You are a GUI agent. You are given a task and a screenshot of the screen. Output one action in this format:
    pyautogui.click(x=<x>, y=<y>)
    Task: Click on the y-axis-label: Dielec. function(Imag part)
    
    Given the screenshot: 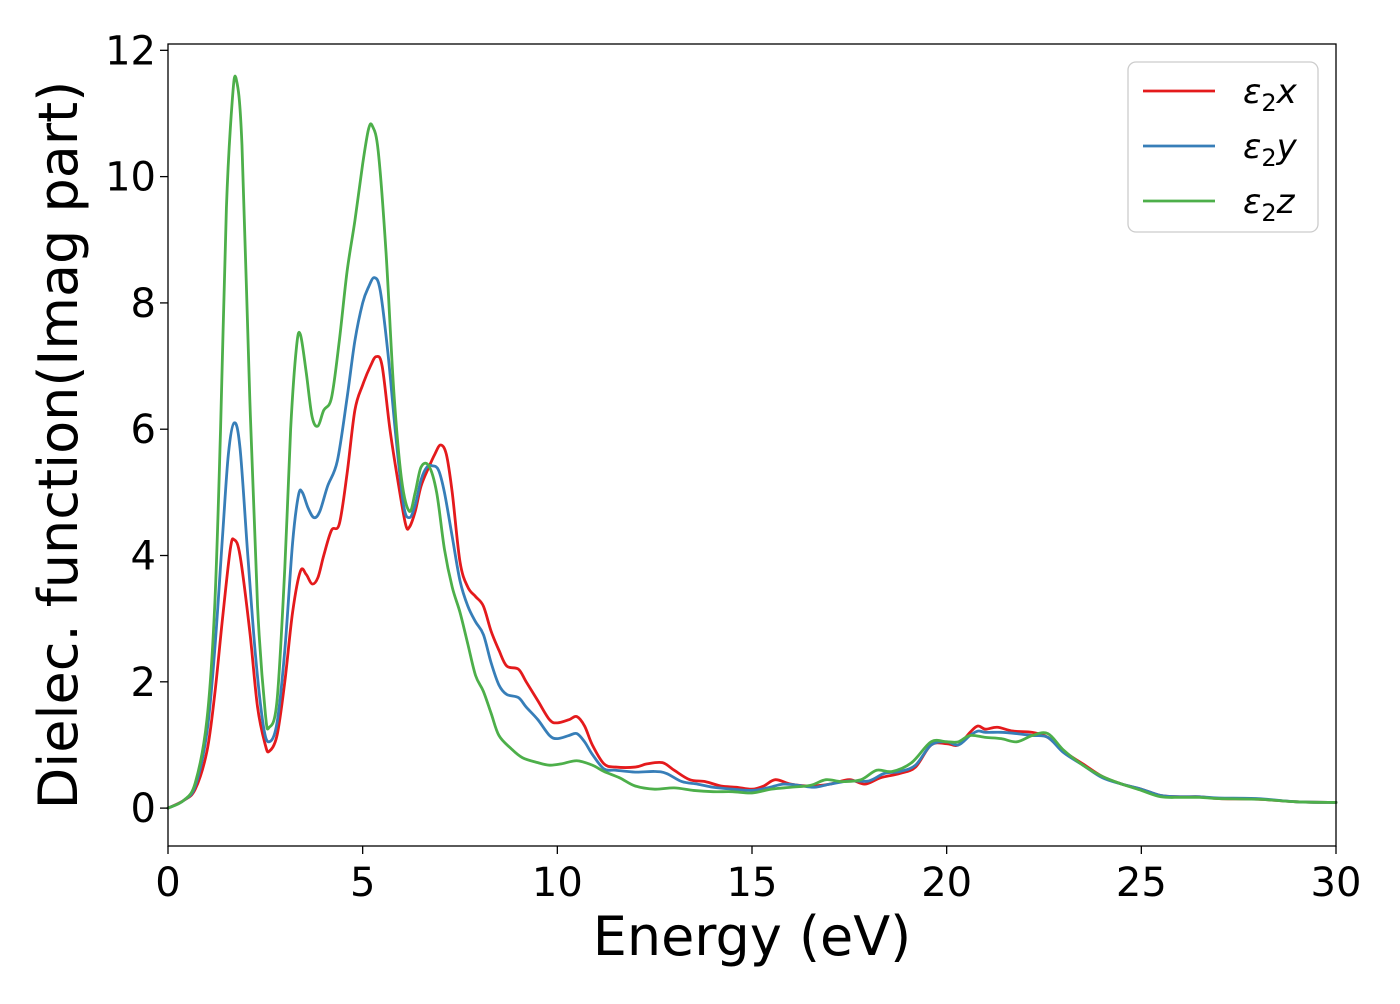 What is the action you would take?
    pyautogui.click(x=58, y=445)
    